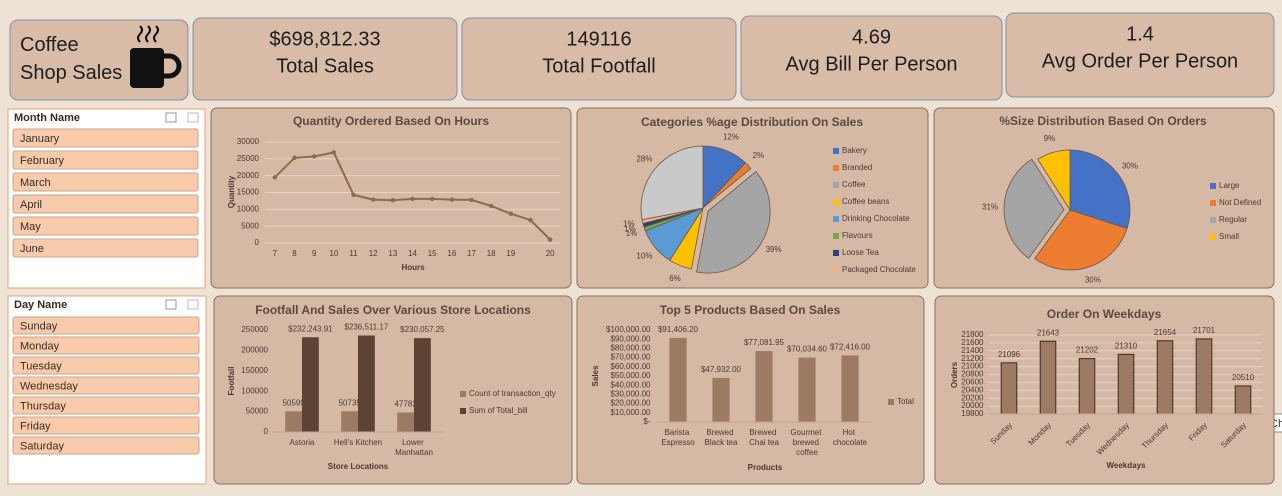  I want to click on y-tick-label: 10000, so click(248, 208).